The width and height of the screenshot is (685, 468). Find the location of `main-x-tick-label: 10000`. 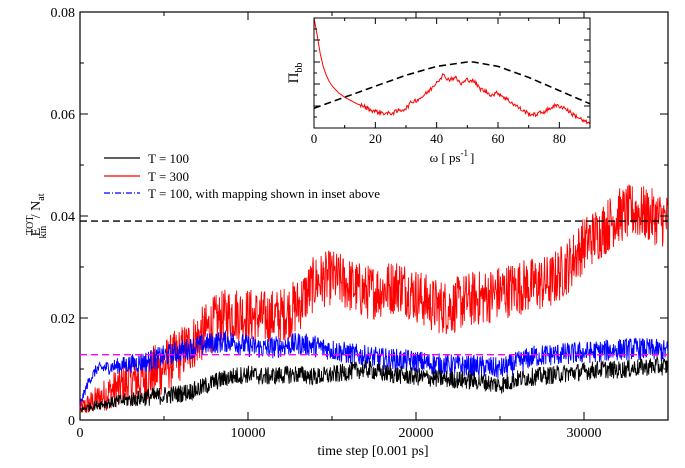

main-x-tick-label: 10000 is located at coordinates (248, 433).